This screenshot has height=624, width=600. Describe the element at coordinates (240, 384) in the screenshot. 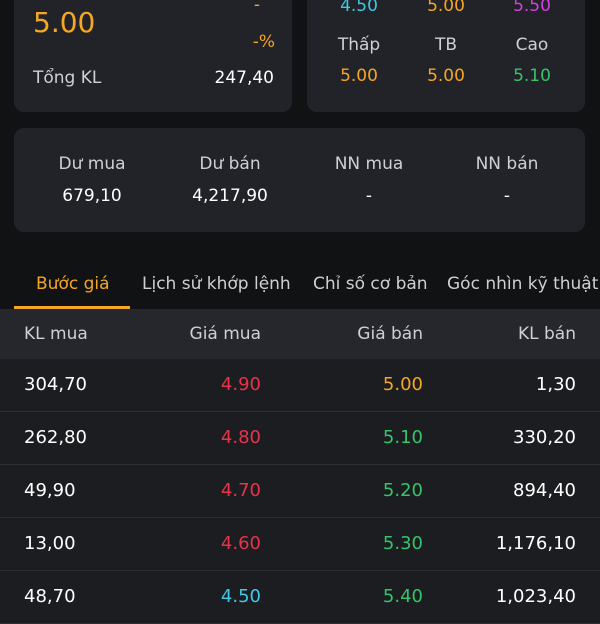

I see `order-cell: 4.90` at that location.